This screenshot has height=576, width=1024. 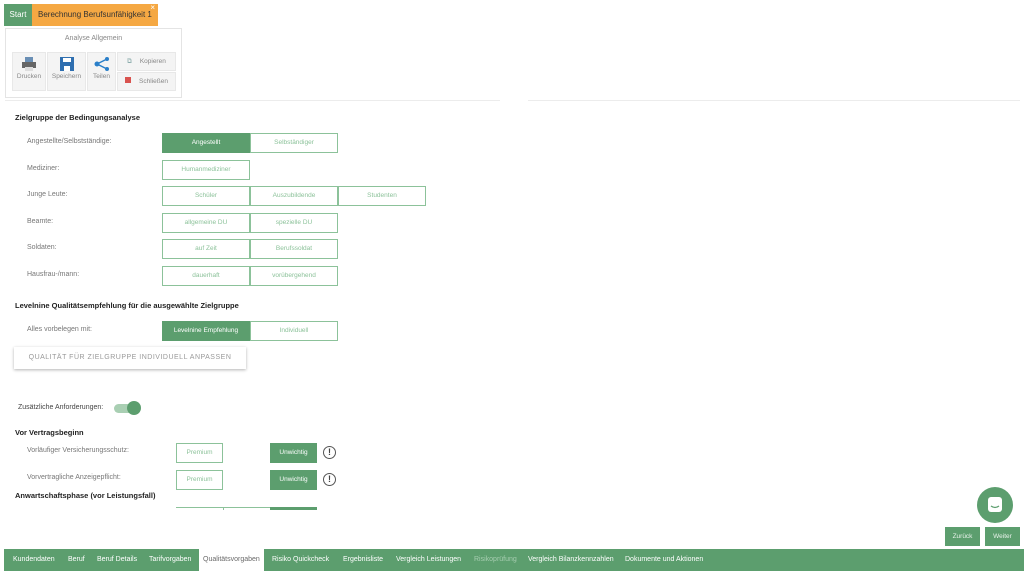 I want to click on nav-item: Vergleich Bilanzkennzahlen, so click(x=571, y=559).